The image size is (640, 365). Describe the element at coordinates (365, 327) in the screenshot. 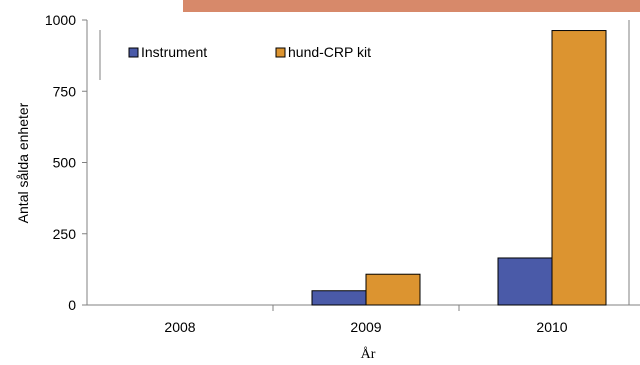

I see `x-tick-label: 2009` at that location.